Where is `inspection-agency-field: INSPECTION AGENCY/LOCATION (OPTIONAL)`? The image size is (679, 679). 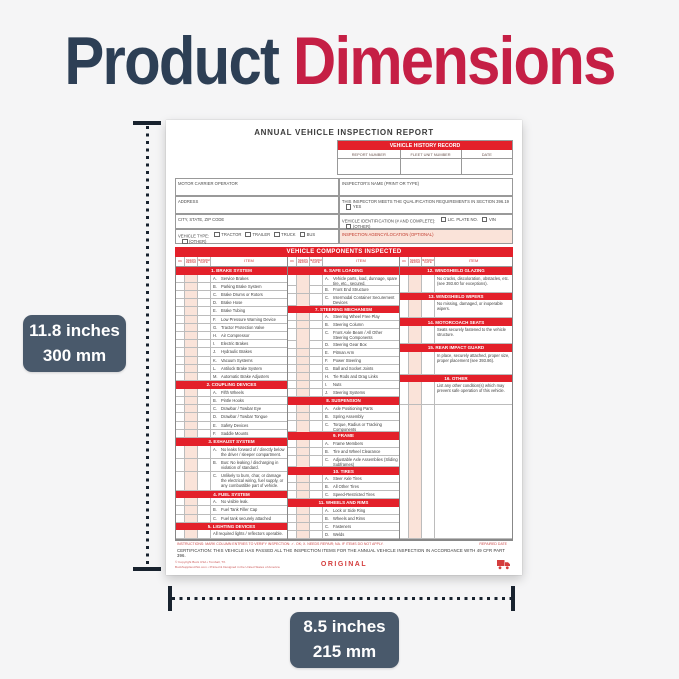 inspection-agency-field: INSPECTION AGENCY/LOCATION (OPTIONAL) is located at coordinates (425, 237).